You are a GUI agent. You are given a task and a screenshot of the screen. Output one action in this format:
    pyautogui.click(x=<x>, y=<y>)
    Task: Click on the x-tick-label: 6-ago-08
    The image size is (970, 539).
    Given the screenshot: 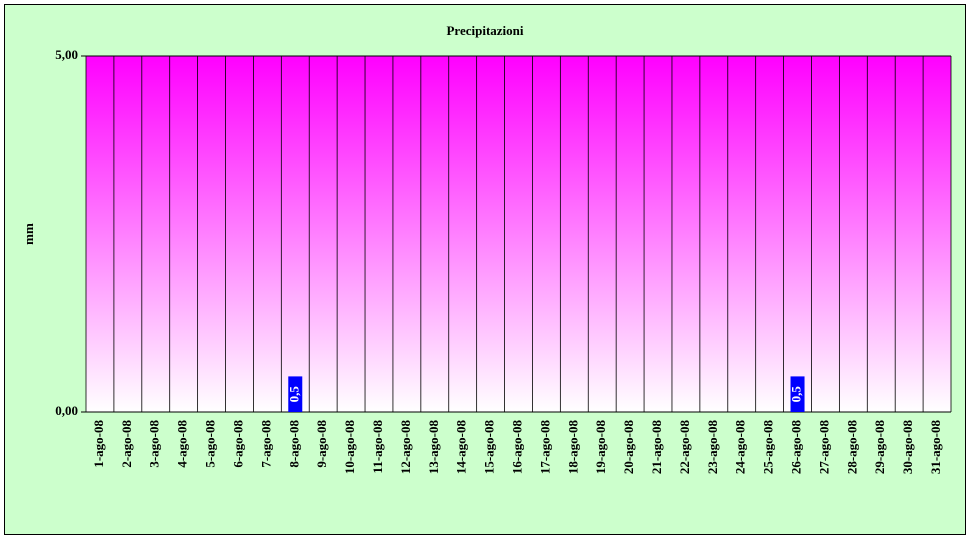 What is the action you would take?
    pyautogui.click(x=237, y=444)
    